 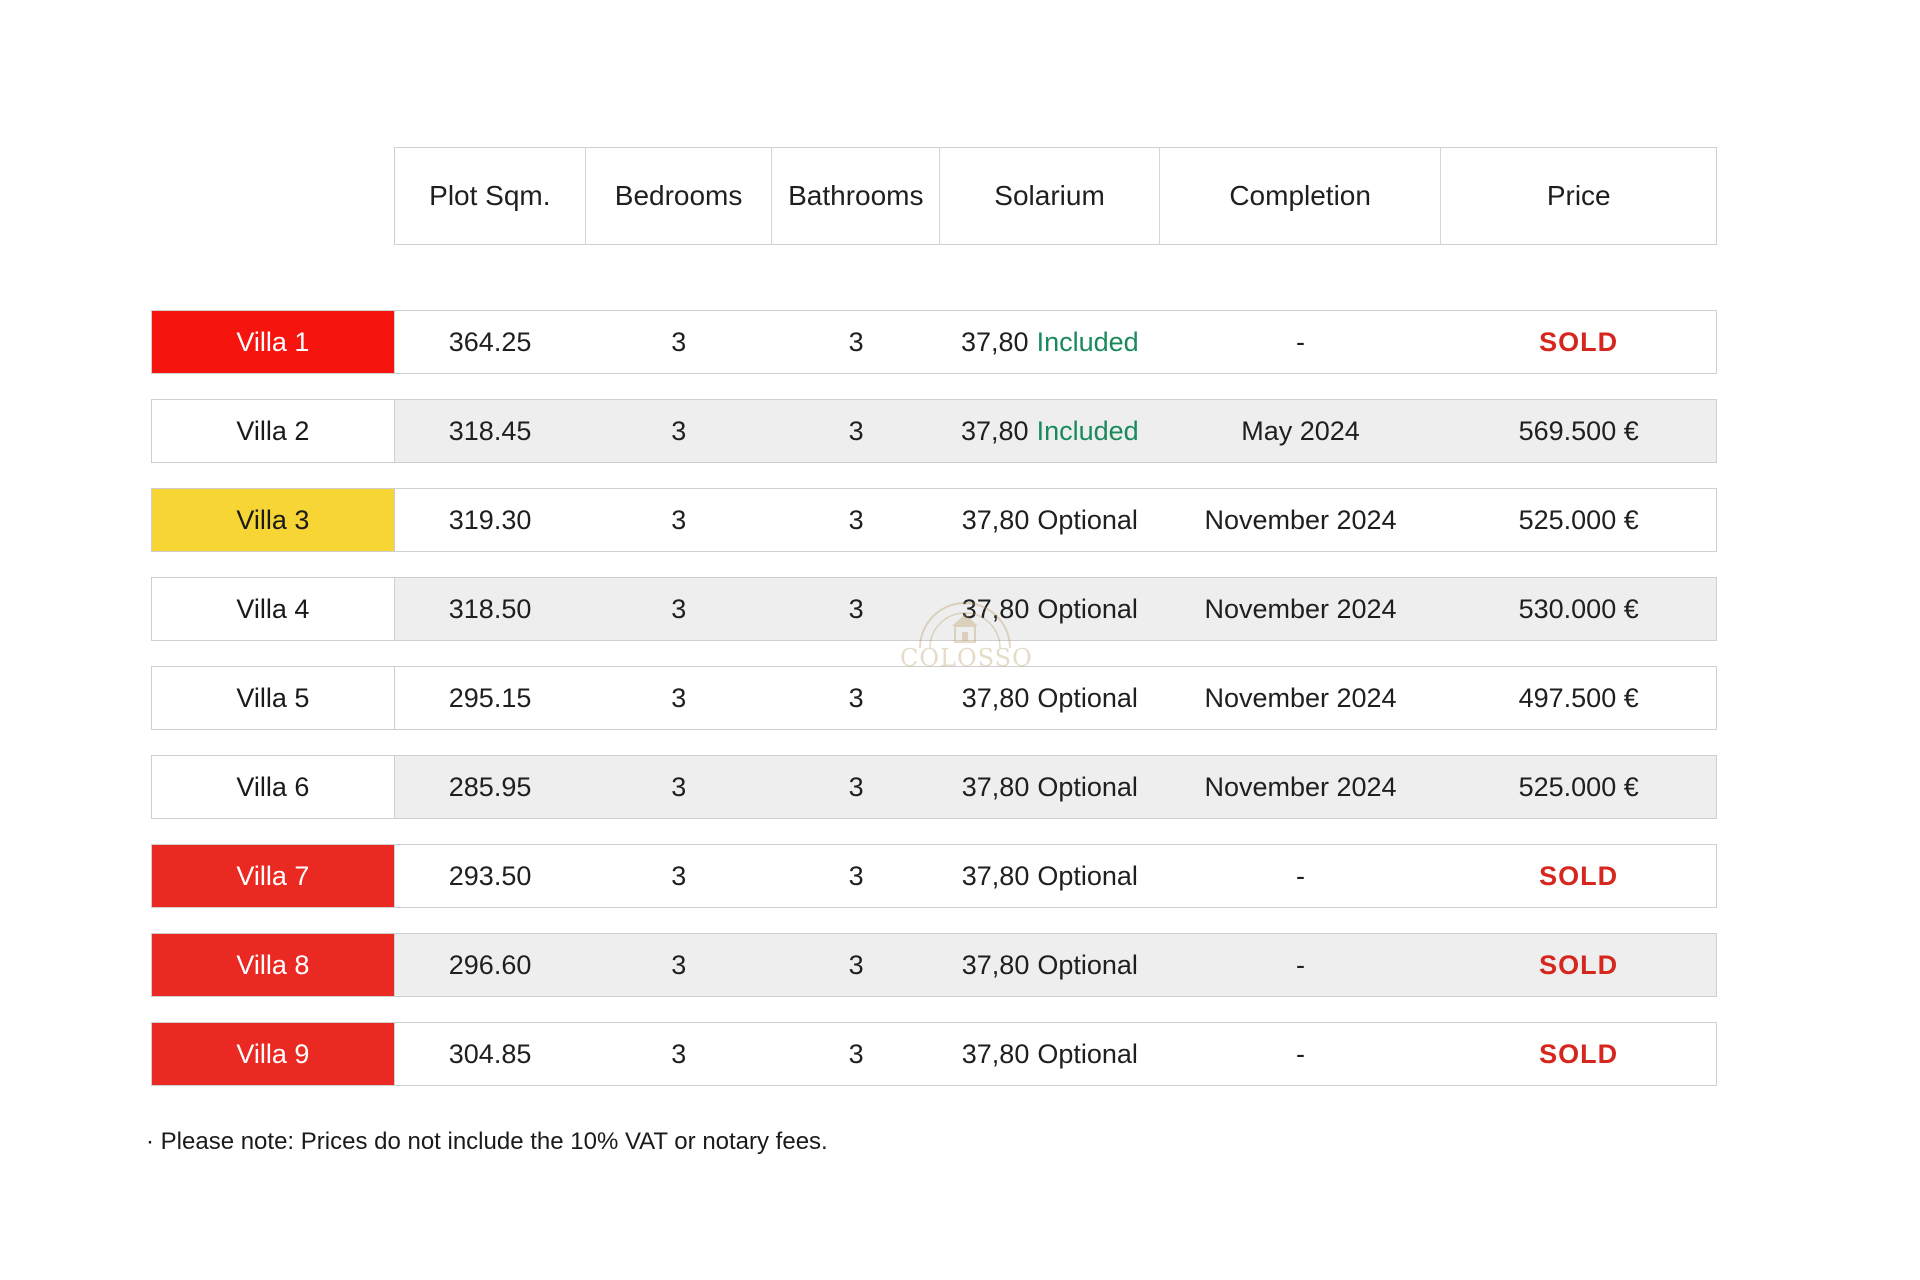 What do you see at coordinates (679, 196) in the screenshot?
I see `header-bedrooms: Bedrooms` at bounding box center [679, 196].